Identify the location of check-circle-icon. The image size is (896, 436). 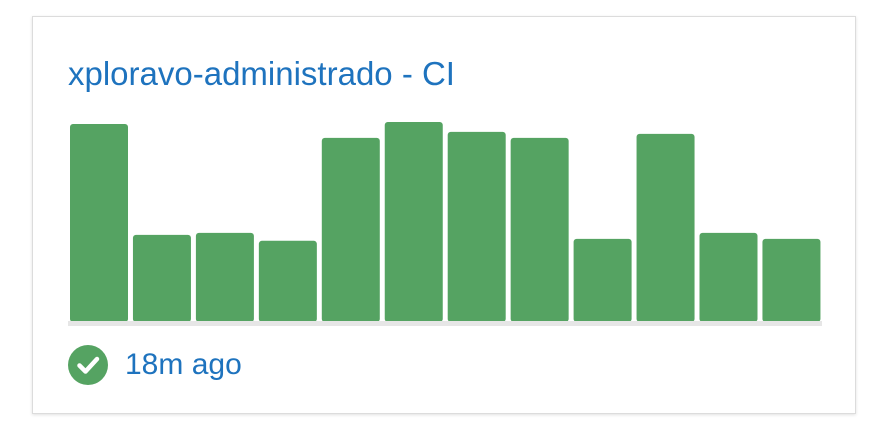
(88, 365).